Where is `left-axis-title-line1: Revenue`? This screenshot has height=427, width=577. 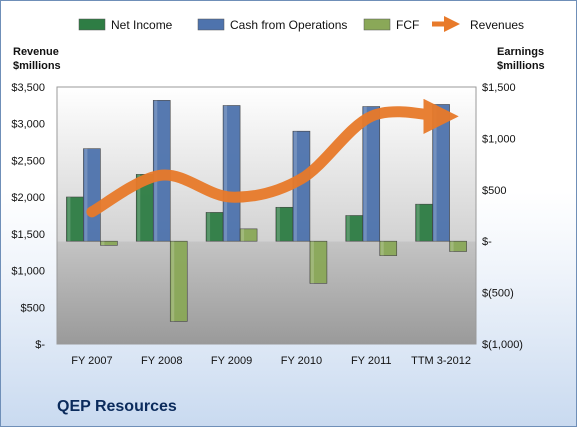
left-axis-title-line1: Revenue is located at coordinates (36, 52).